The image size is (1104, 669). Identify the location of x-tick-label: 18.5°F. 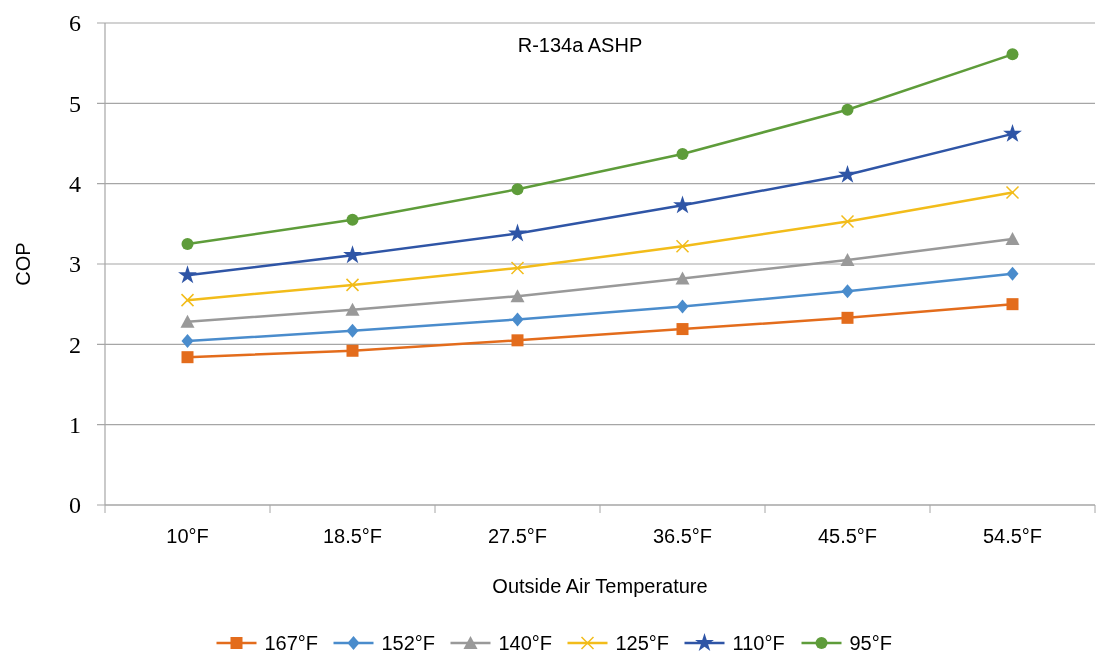
(352, 536).